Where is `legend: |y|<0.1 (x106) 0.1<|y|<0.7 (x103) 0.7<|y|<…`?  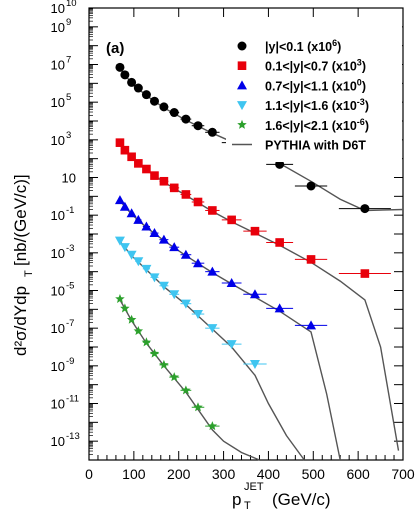
legend: |y|<0.1 (x106) 0.1<|y|<0.7 (x103) 0.7<|y|<… is located at coordinates (314, 94).